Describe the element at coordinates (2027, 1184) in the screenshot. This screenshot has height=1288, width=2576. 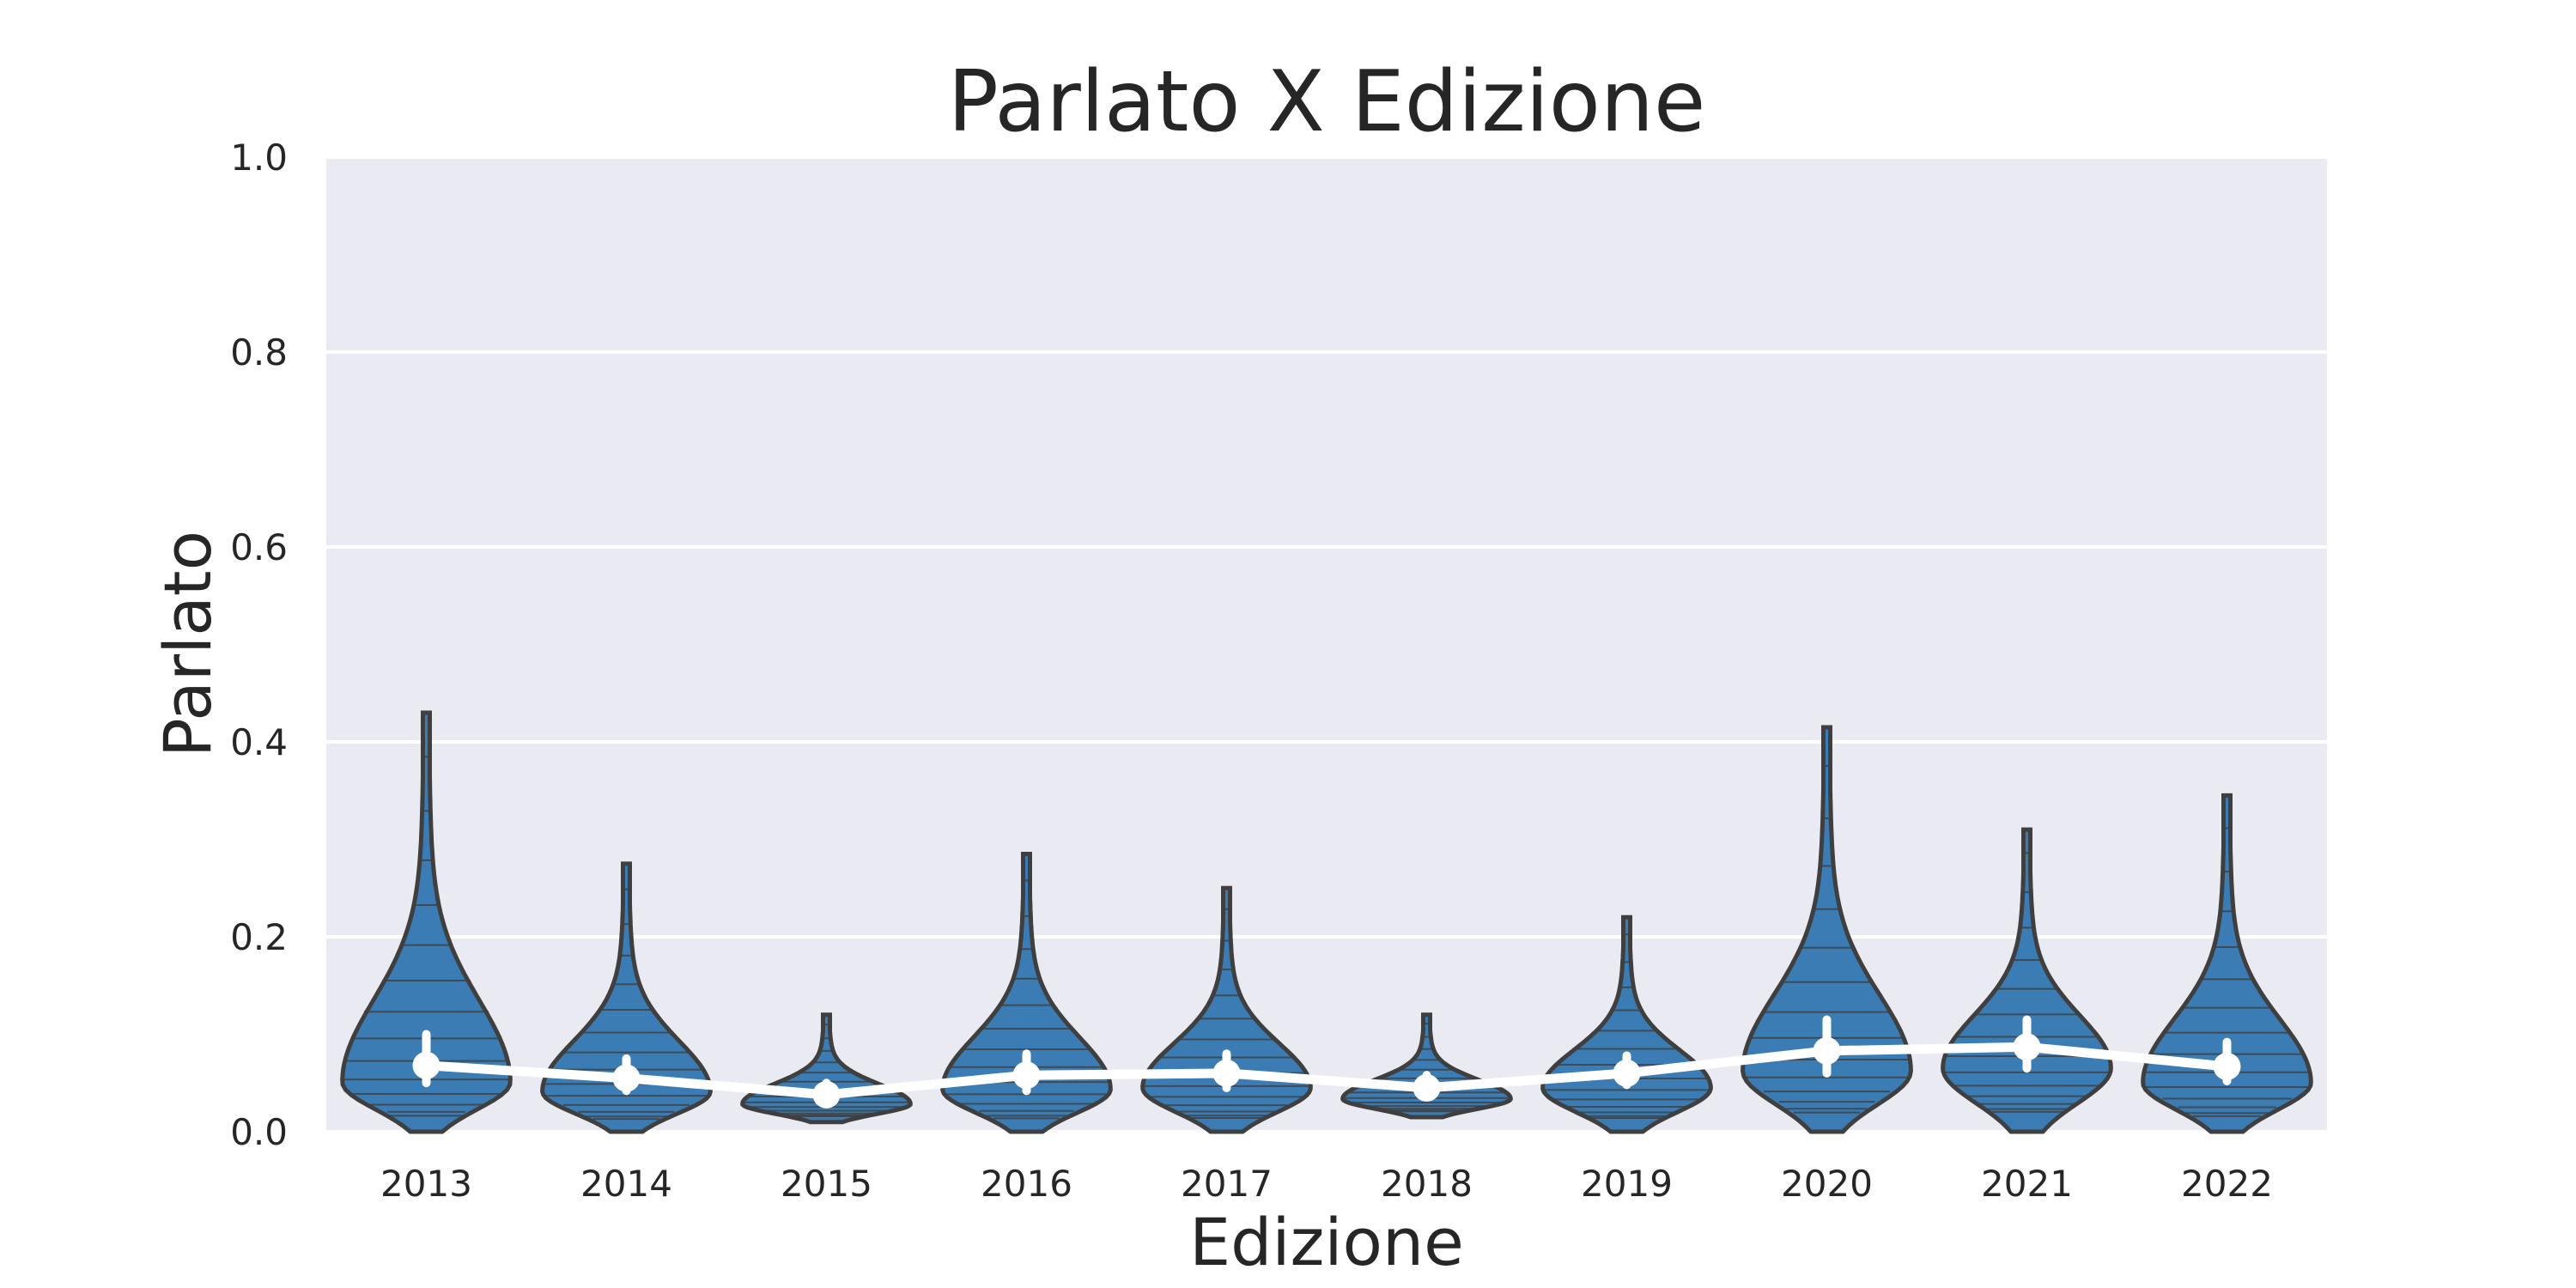
I see `x-tick-label: 2021` at that location.